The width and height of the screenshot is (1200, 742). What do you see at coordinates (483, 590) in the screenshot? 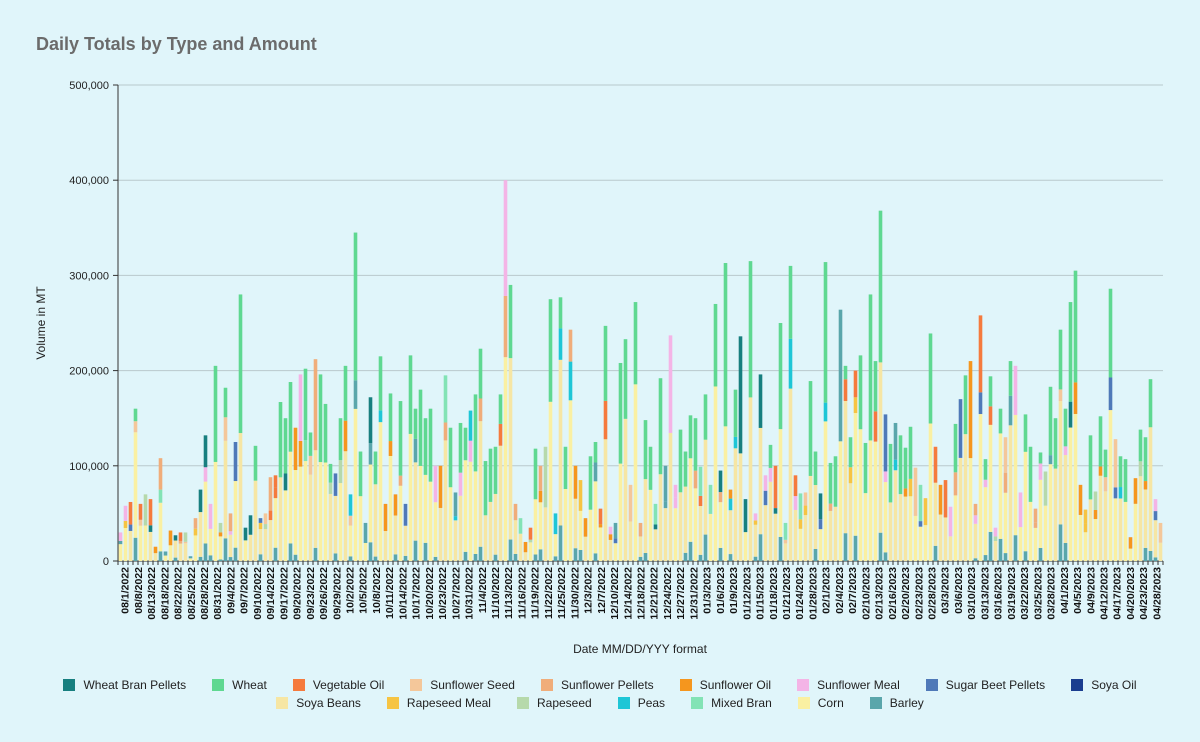
I see `x-tick-label: 11/4/2022` at bounding box center [483, 590].